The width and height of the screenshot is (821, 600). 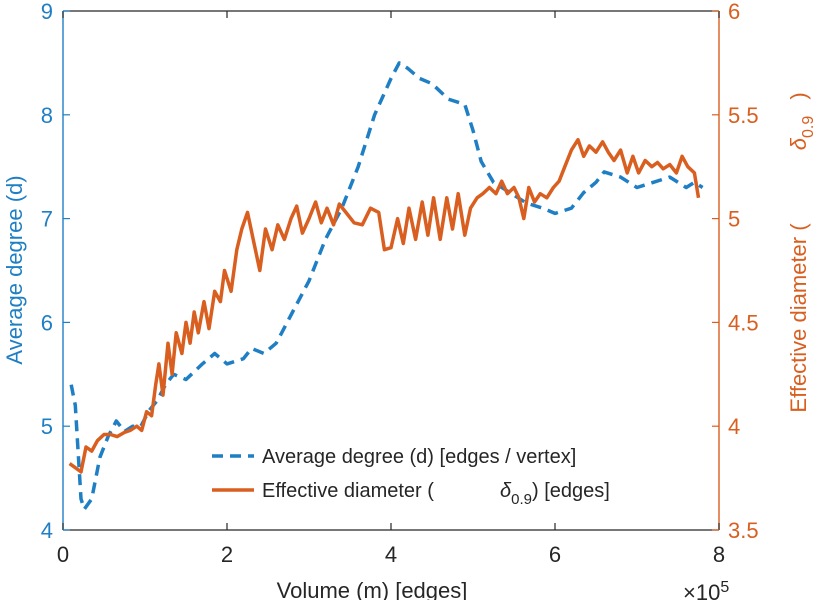 I want to click on x-exponent-base: ×10, so click(x=701, y=590).